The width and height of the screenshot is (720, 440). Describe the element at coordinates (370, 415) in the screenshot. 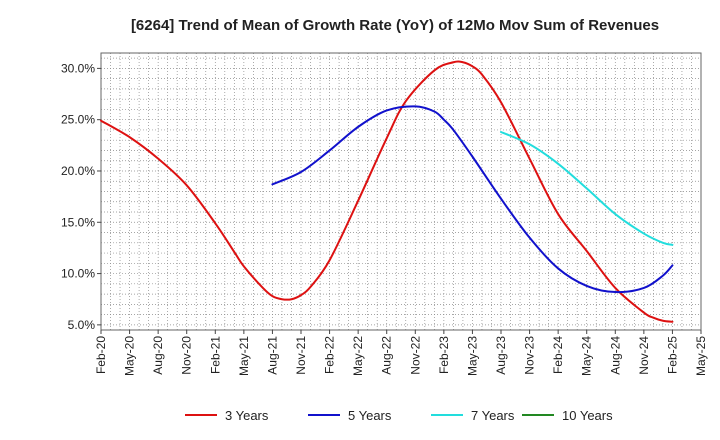

I see `legend-label: 5 Years` at that location.